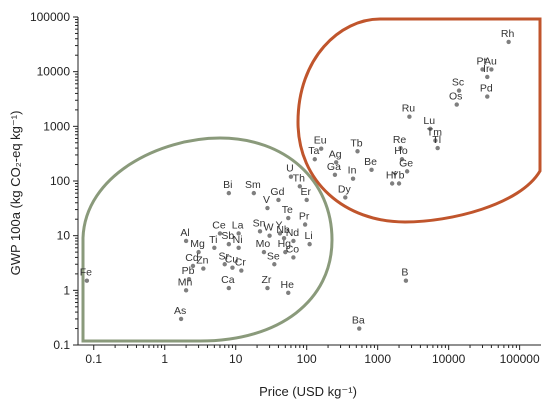  I want to click on point-label-pb: Pb, so click(188, 271).